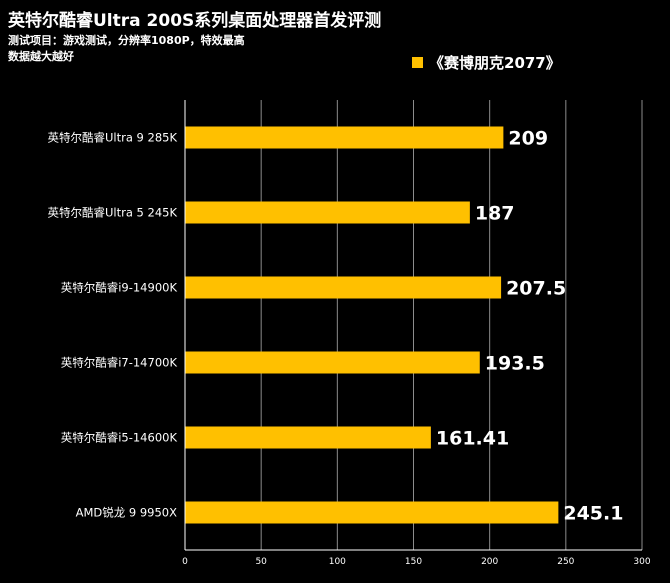  I want to click on category-label-5: AMD锐龙 9 9950X, so click(127, 513).